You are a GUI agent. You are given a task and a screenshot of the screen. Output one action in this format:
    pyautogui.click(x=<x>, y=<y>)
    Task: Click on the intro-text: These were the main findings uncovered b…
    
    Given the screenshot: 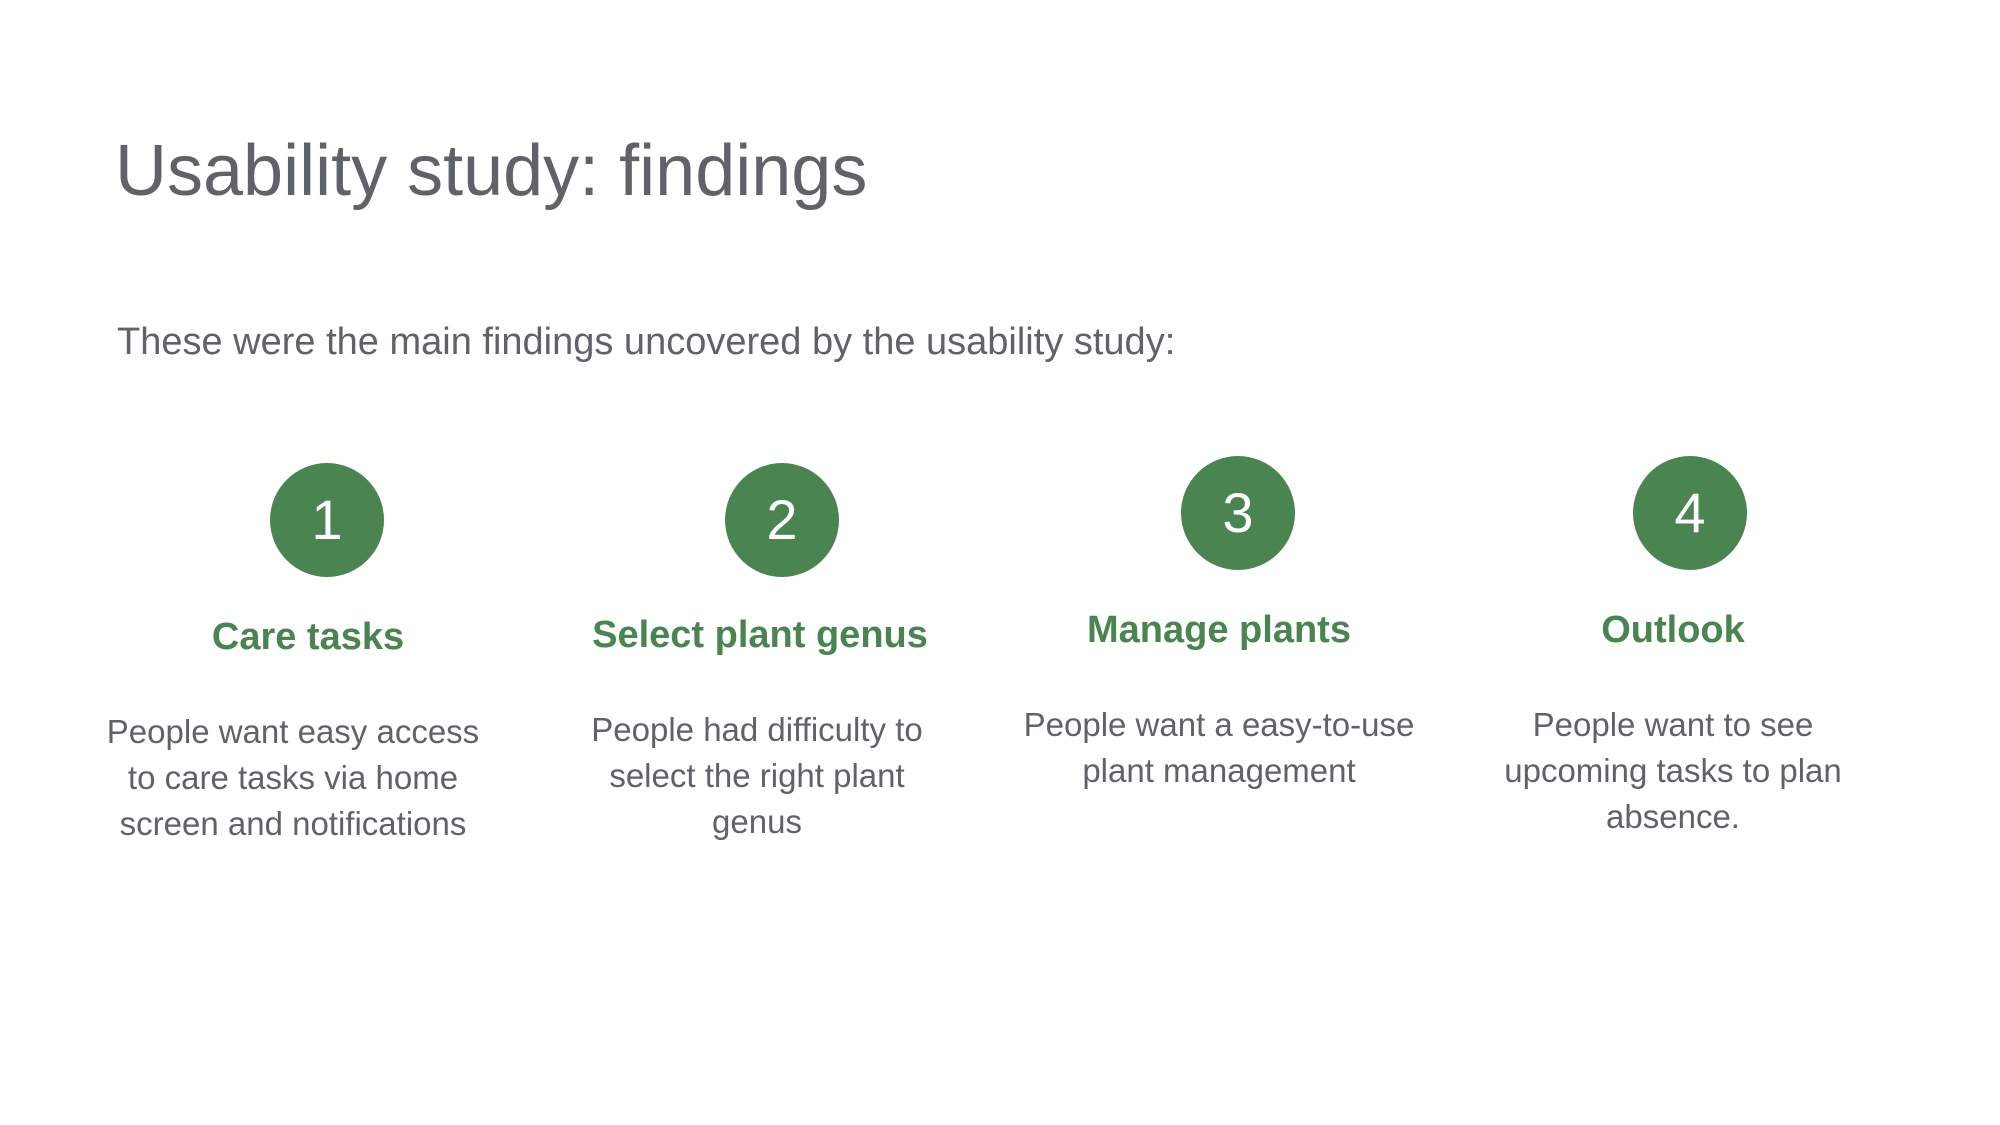 What is the action you would take?
    pyautogui.click(x=646, y=342)
    